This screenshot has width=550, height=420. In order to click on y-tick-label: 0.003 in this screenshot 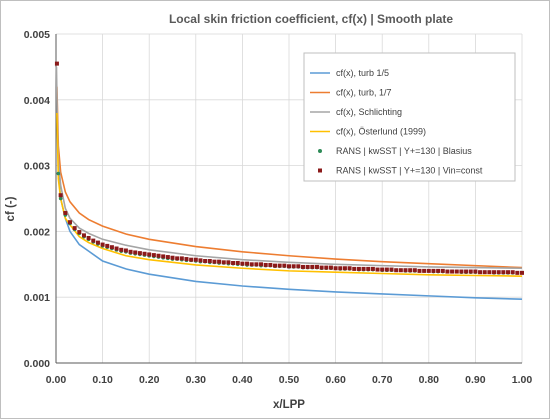, I will do `click(37, 167)`.